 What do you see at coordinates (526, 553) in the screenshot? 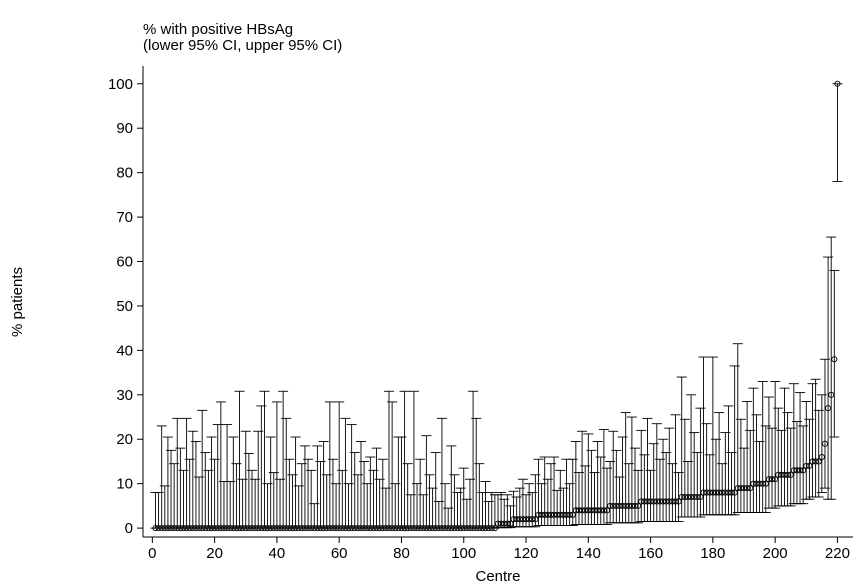
I see `x-tick-label: 120` at bounding box center [526, 553].